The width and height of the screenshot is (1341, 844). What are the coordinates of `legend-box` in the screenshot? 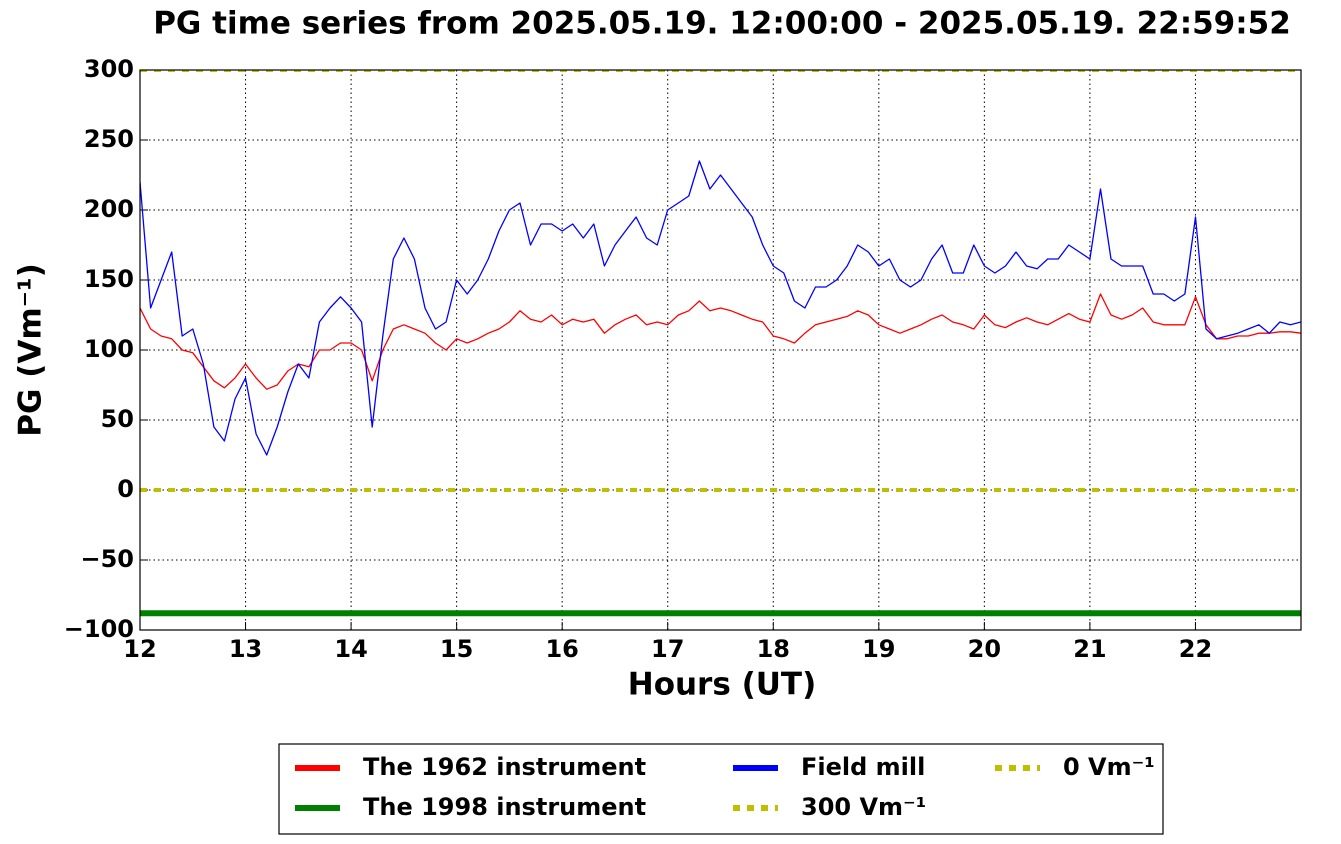 It's located at (721, 789).